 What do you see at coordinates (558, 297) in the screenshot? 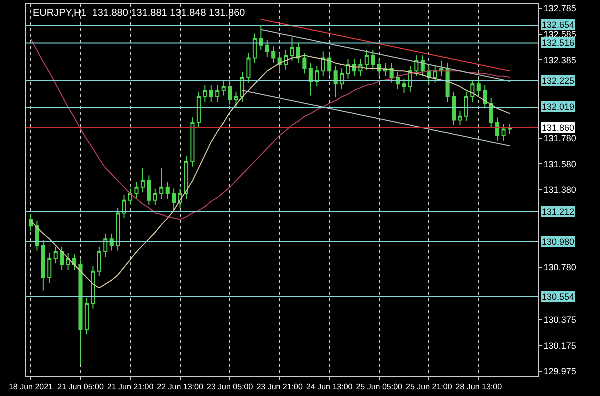
I see `ref-line-label: 130.554` at bounding box center [558, 297].